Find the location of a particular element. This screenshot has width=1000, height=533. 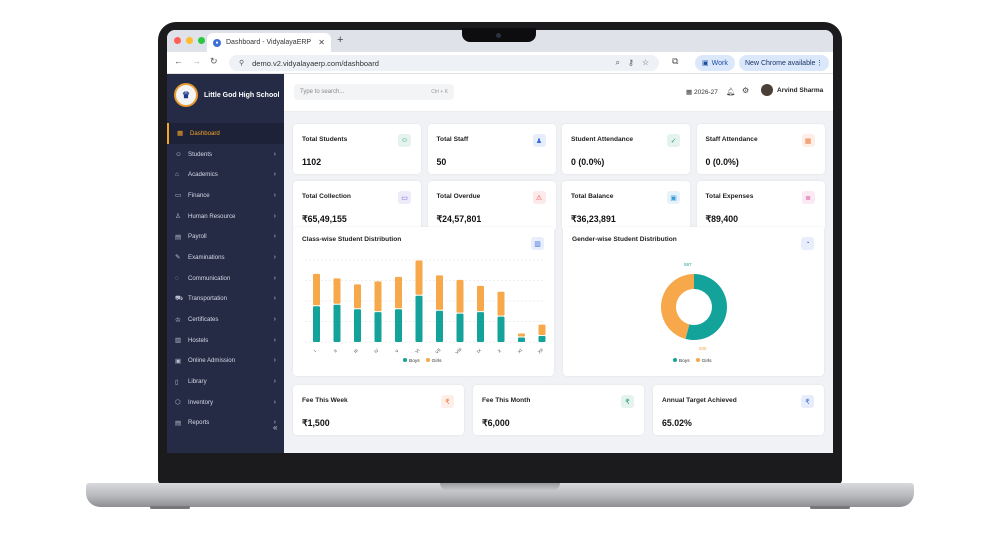

bar-girls-III is located at coordinates (357, 296).